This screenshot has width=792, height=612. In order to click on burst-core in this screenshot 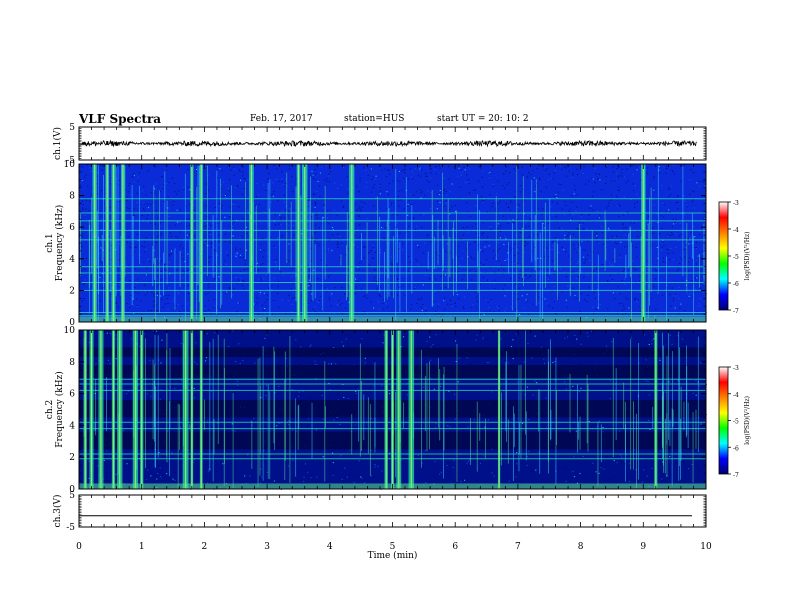, I will do `click(113, 243)`.